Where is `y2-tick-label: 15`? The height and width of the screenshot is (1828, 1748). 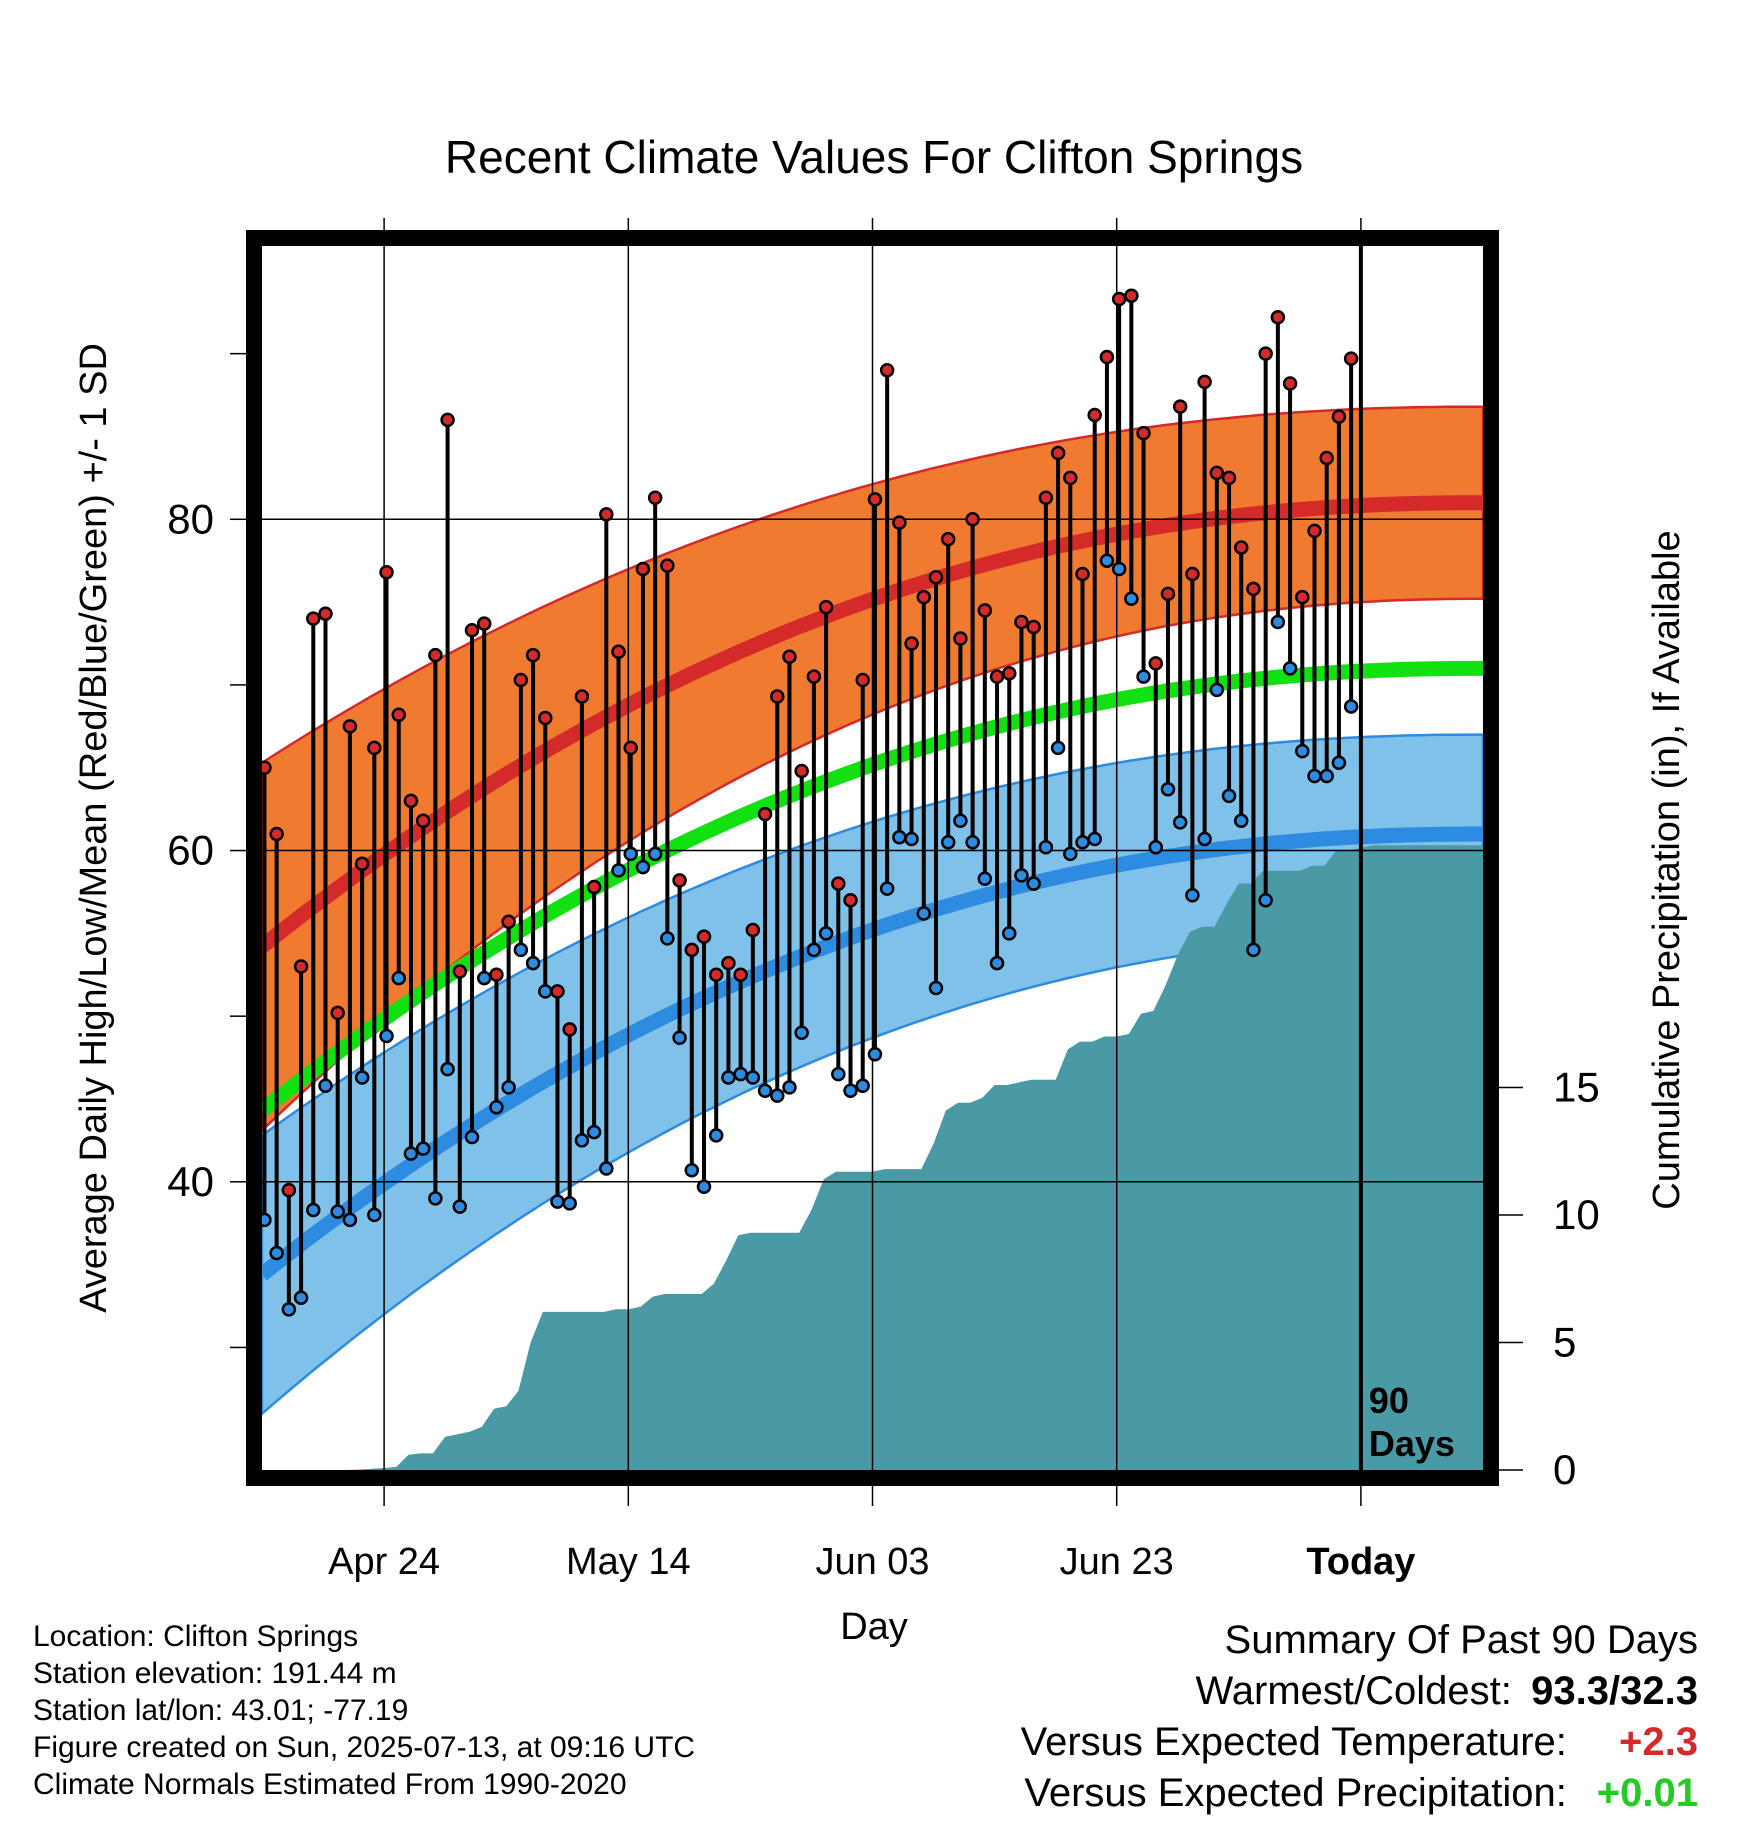 y2-tick-label: 15 is located at coordinates (1576, 1087).